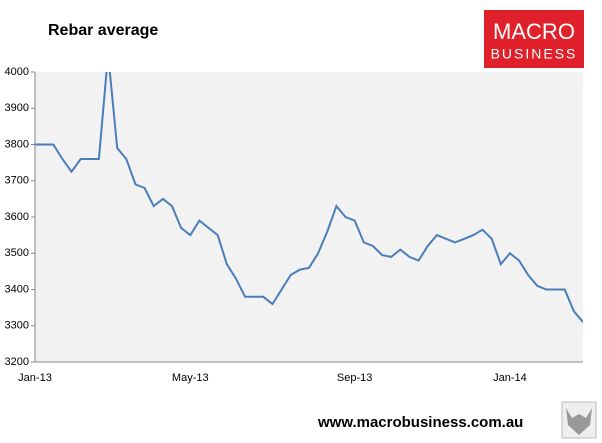  I want to click on y-tick-label: 3300, so click(17, 326).